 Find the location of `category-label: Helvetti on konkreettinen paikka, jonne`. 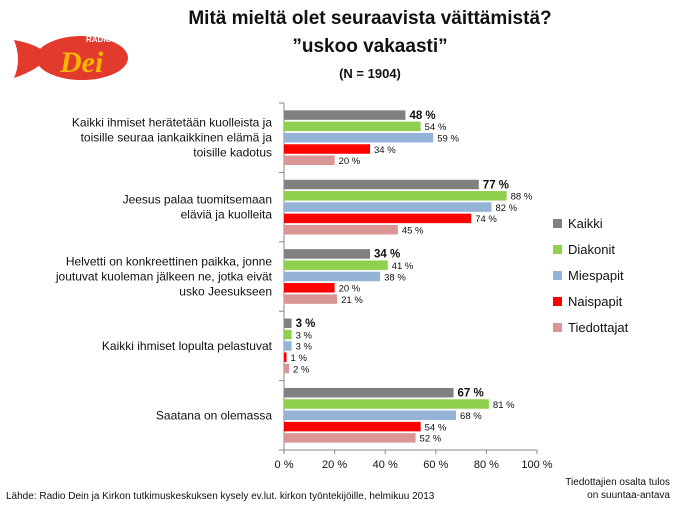

category-label: Helvetti on konkreettinen paikka, jonne is located at coordinates (169, 262).